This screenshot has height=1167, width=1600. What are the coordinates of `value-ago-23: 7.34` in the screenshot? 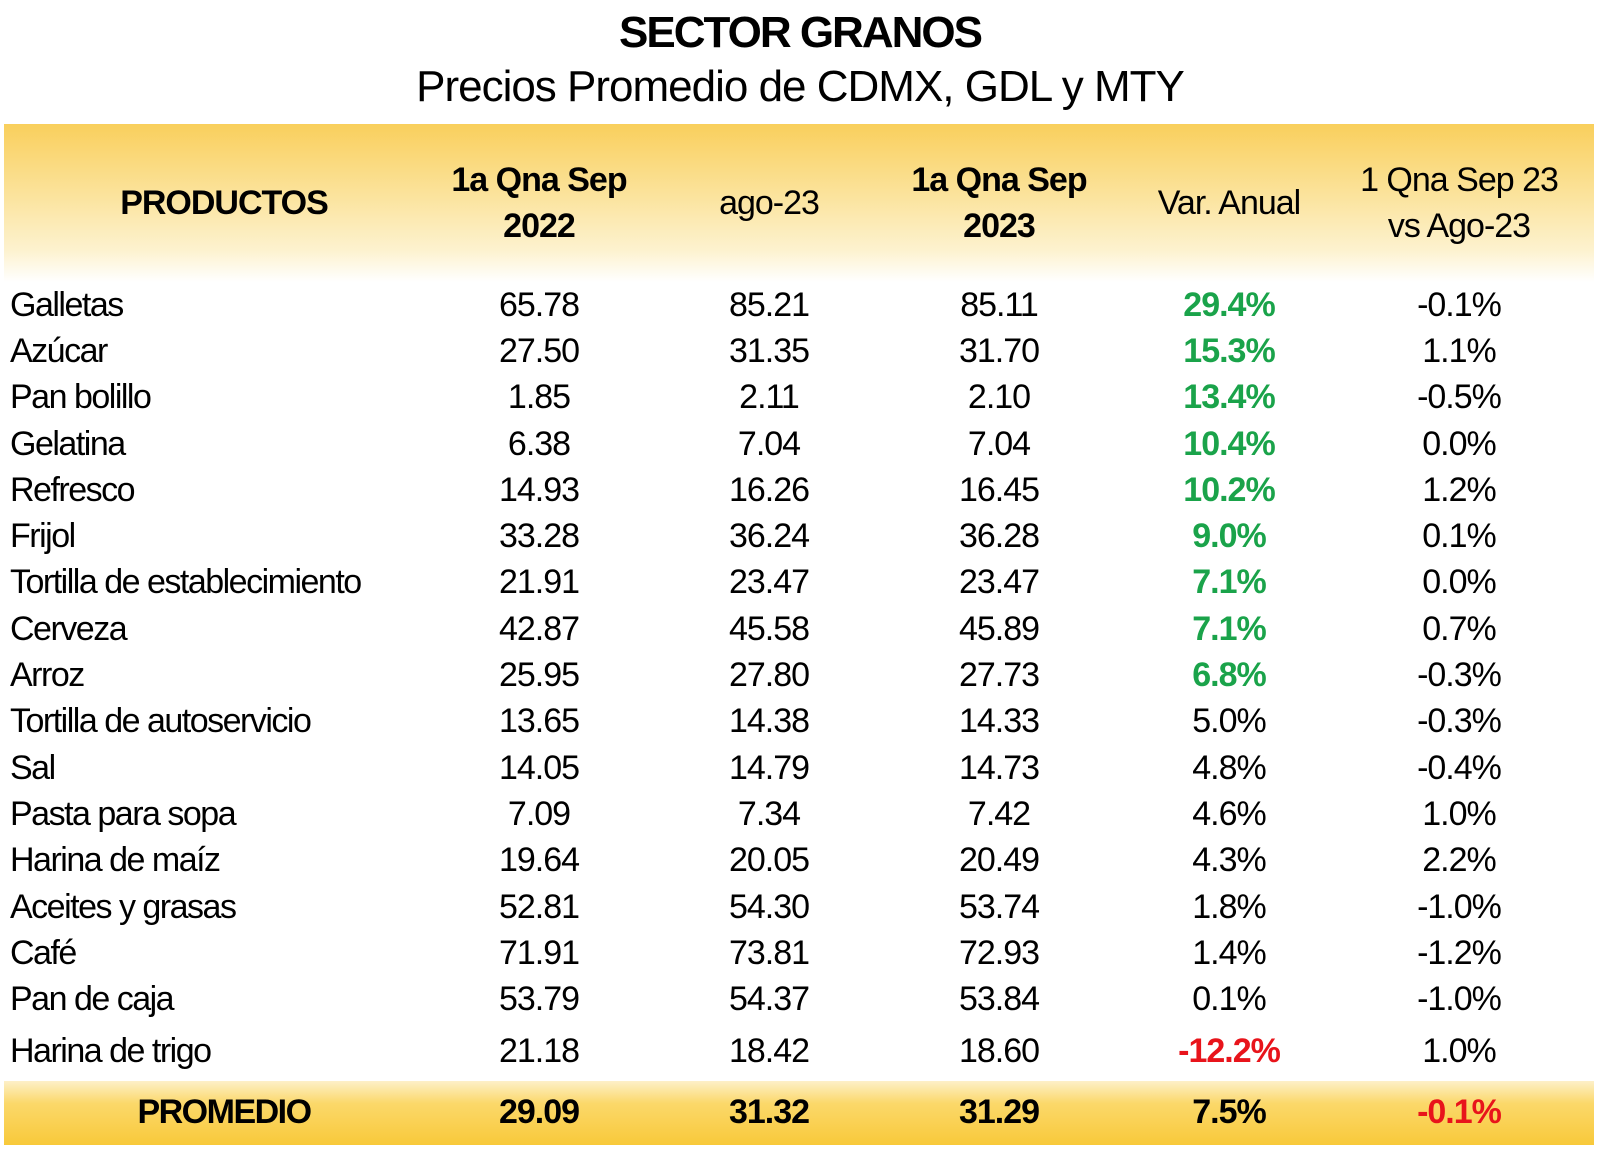 It's located at (769, 813).